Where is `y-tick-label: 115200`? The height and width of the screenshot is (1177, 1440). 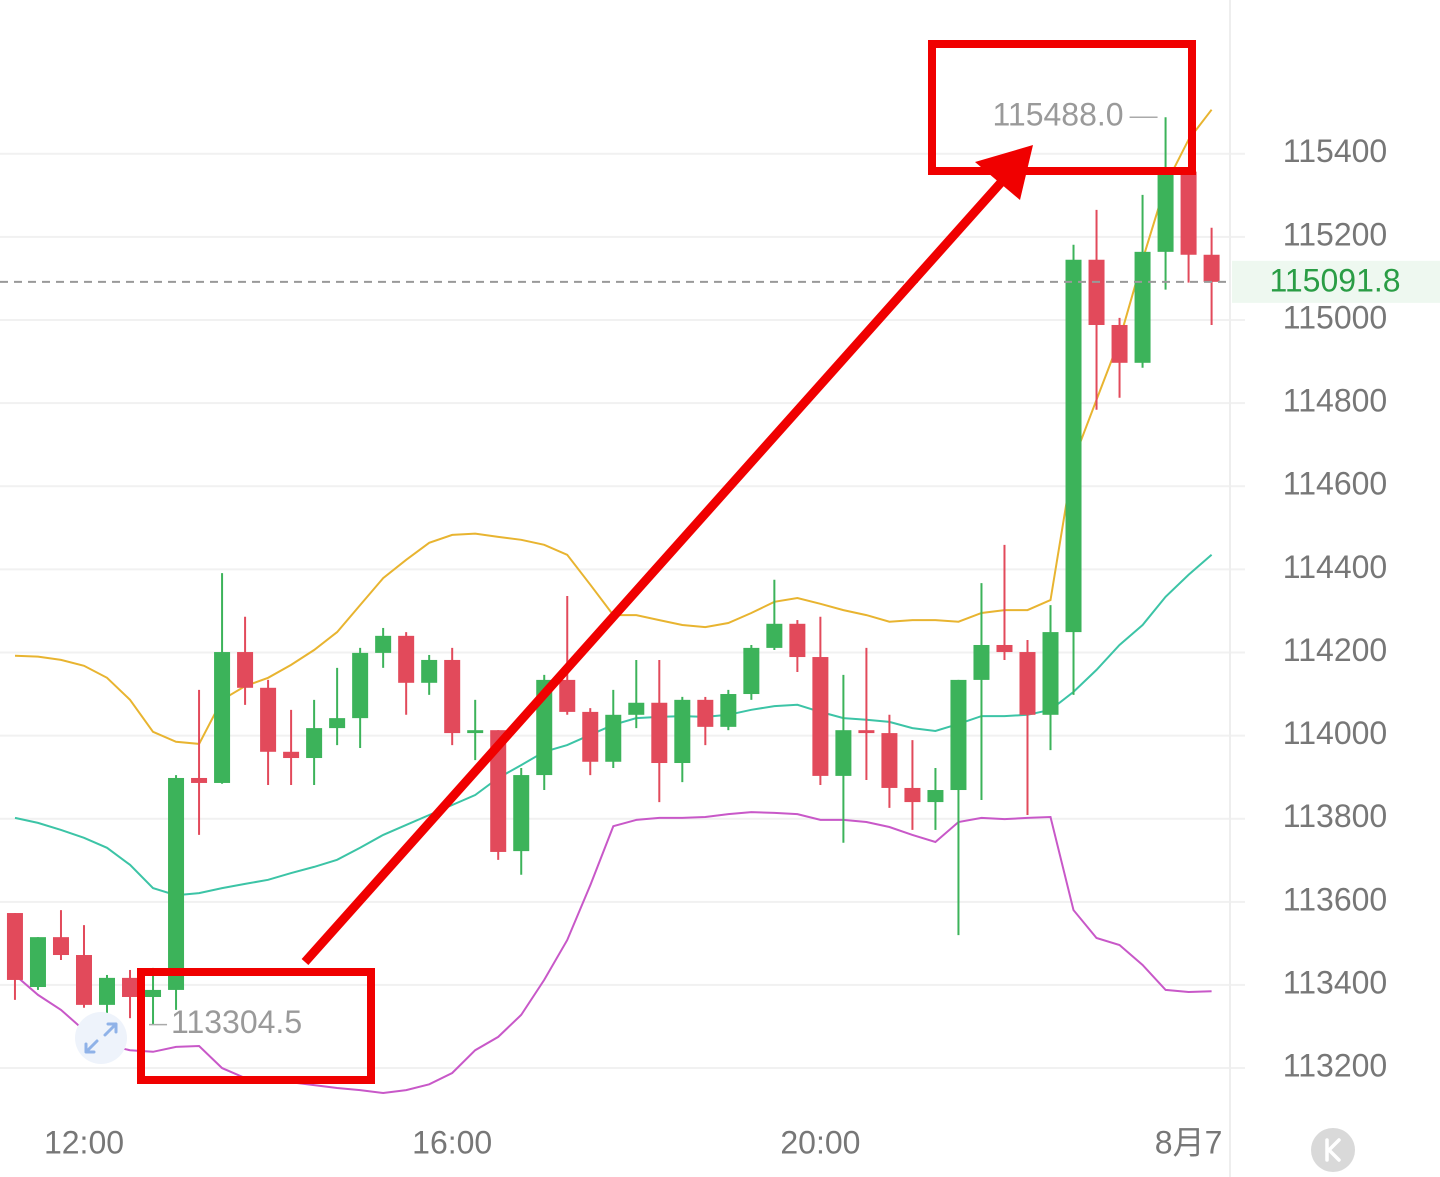
y-tick-label: 115200 is located at coordinates (1335, 234).